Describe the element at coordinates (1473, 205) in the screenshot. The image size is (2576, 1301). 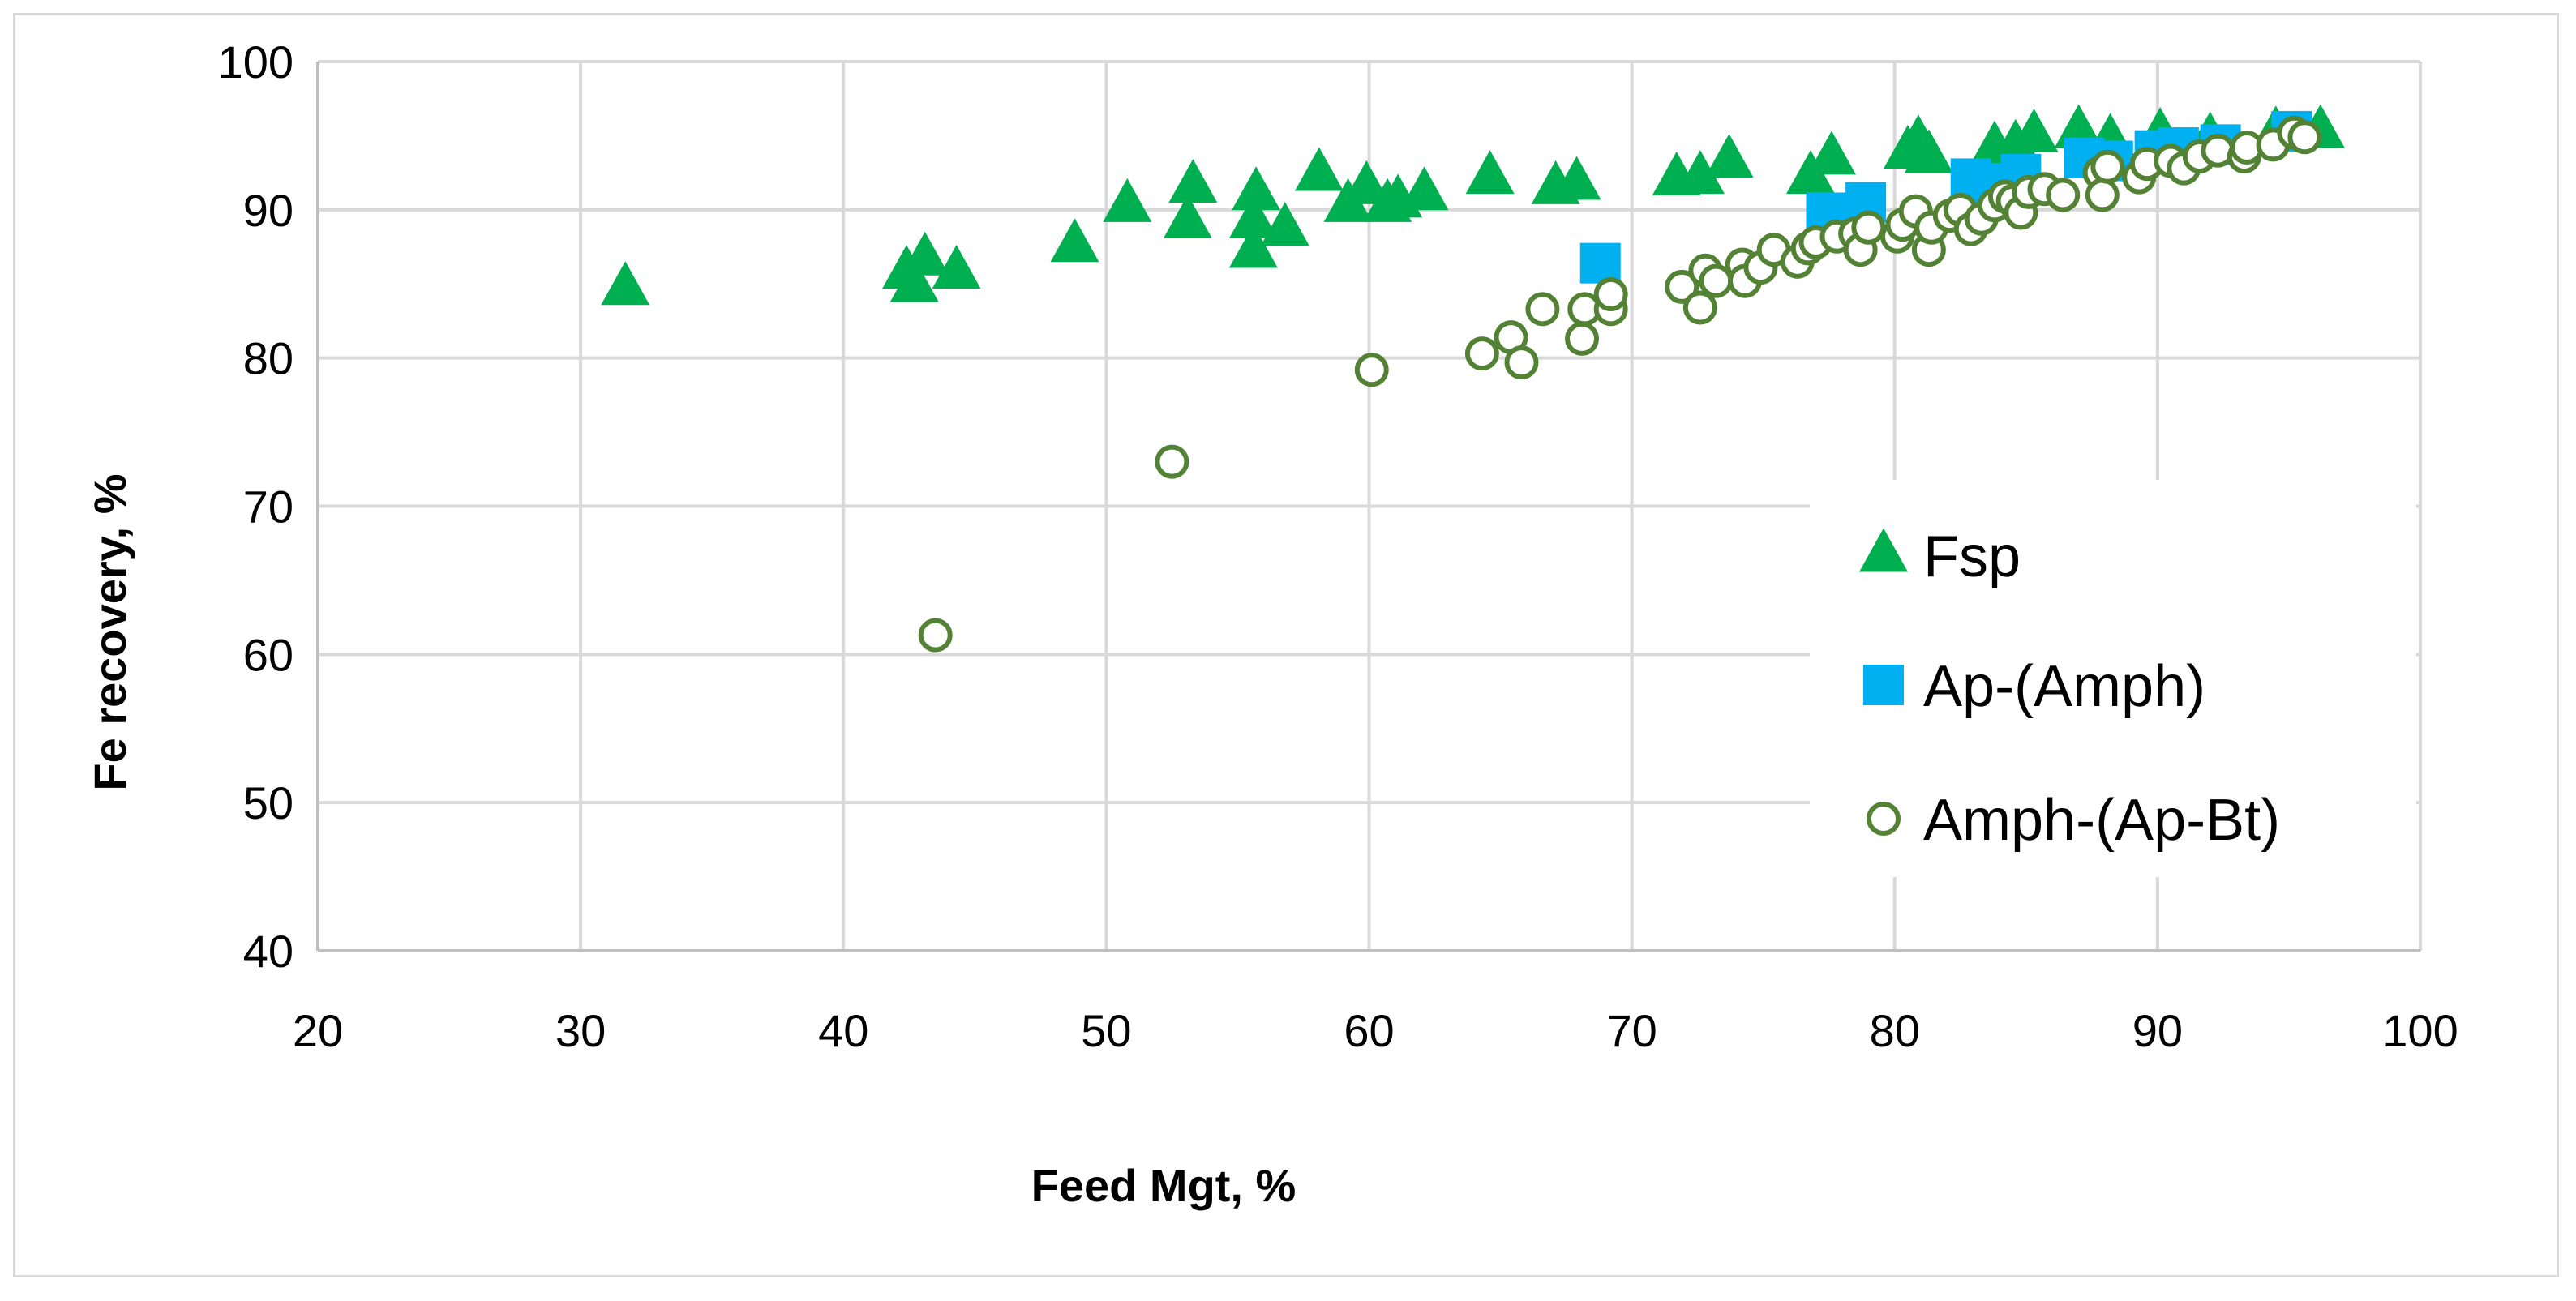
I see `series-fsp` at that location.